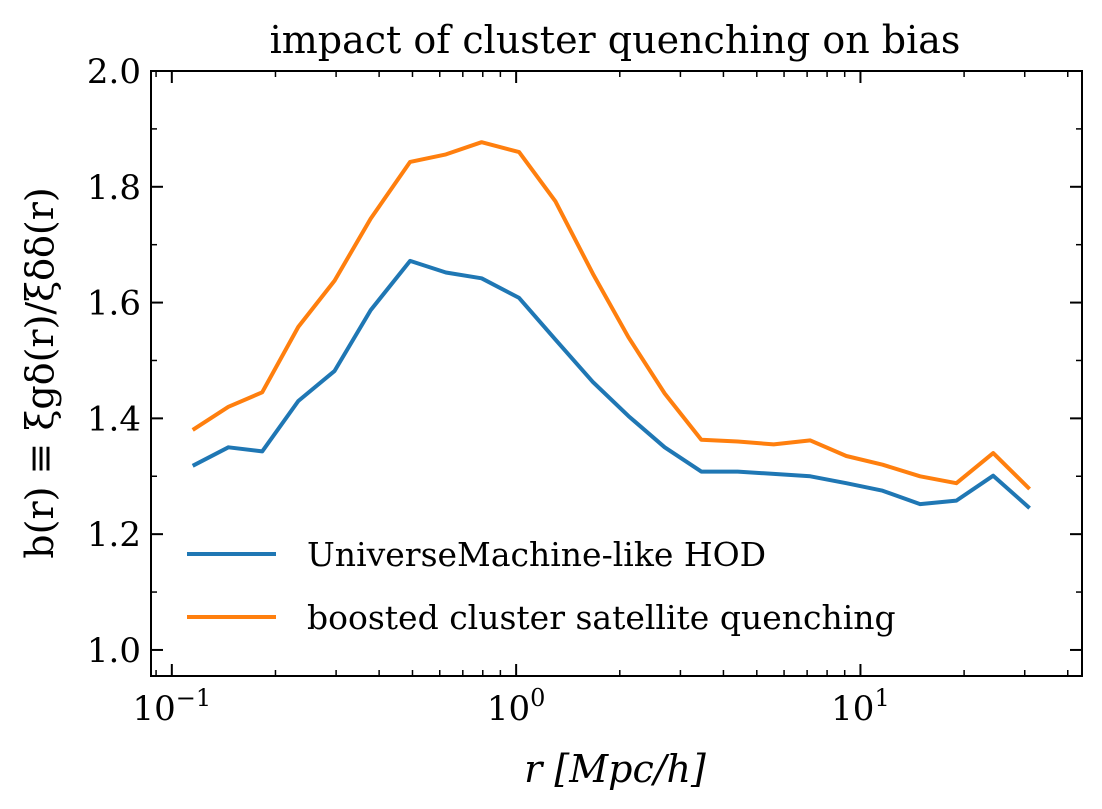 The image size is (1102, 809). Describe the element at coordinates (615, 40) in the screenshot. I see `chart-title: impact of cluster quenching on bias` at that location.